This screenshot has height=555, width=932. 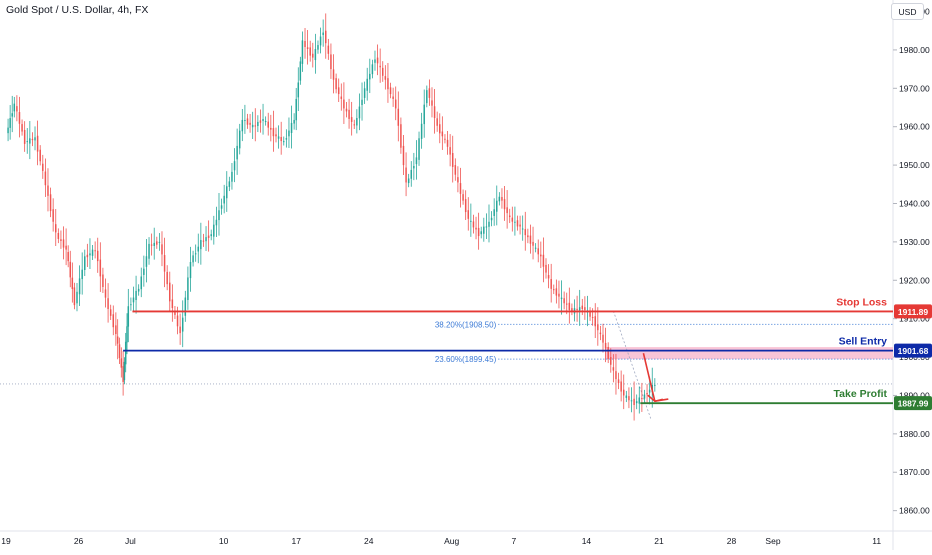 What do you see at coordinates (861, 302) in the screenshot?
I see `stop-loss-label: Stop Loss` at bounding box center [861, 302].